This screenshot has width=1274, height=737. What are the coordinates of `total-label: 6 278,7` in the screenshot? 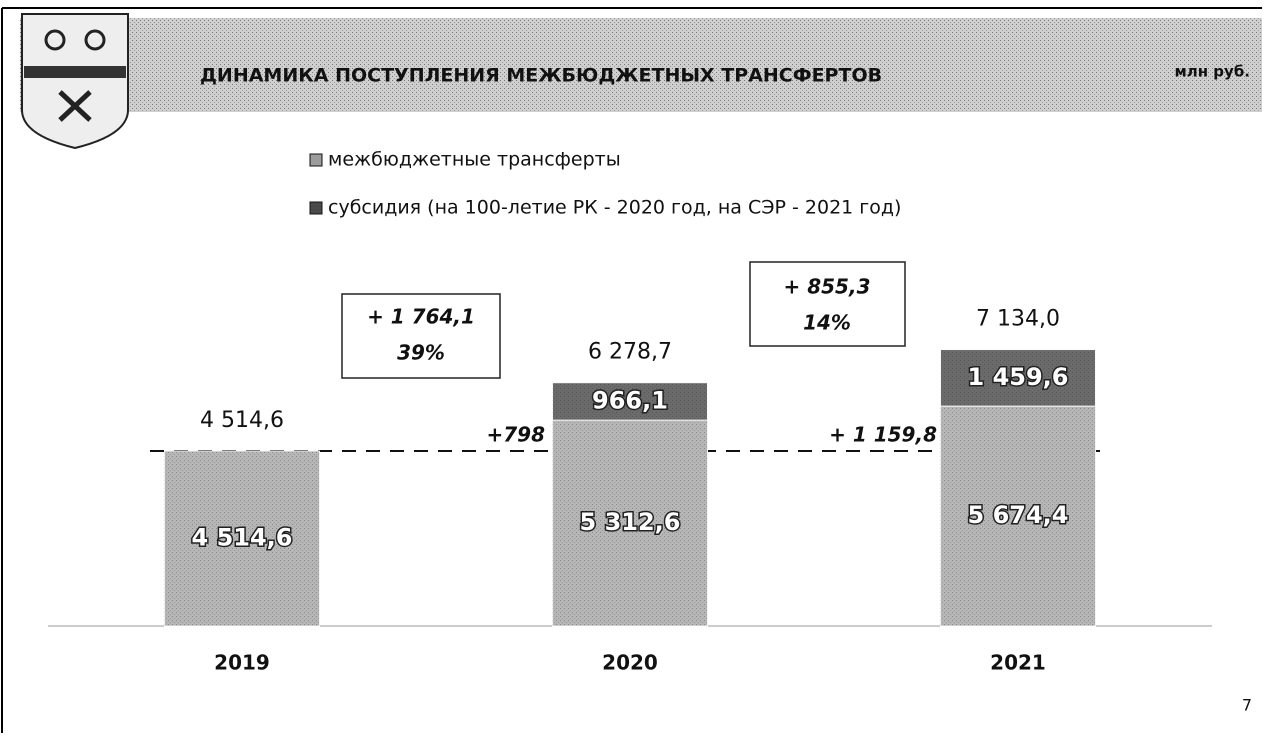 It's located at (630, 352).